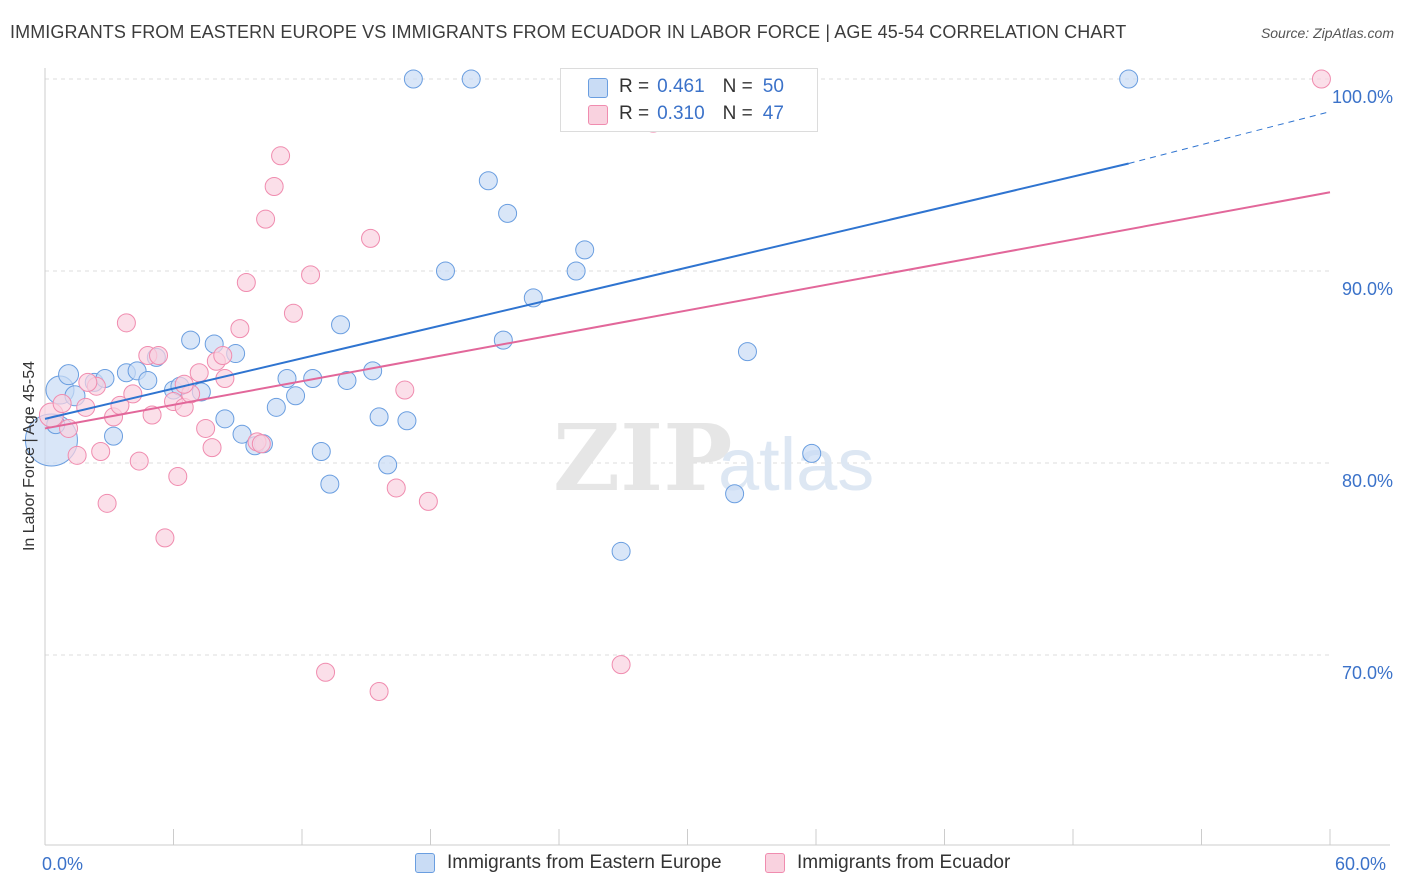 This screenshot has width=1406, height=892. I want to click on y-tick-label: 100.0%, so click(1362, 97).